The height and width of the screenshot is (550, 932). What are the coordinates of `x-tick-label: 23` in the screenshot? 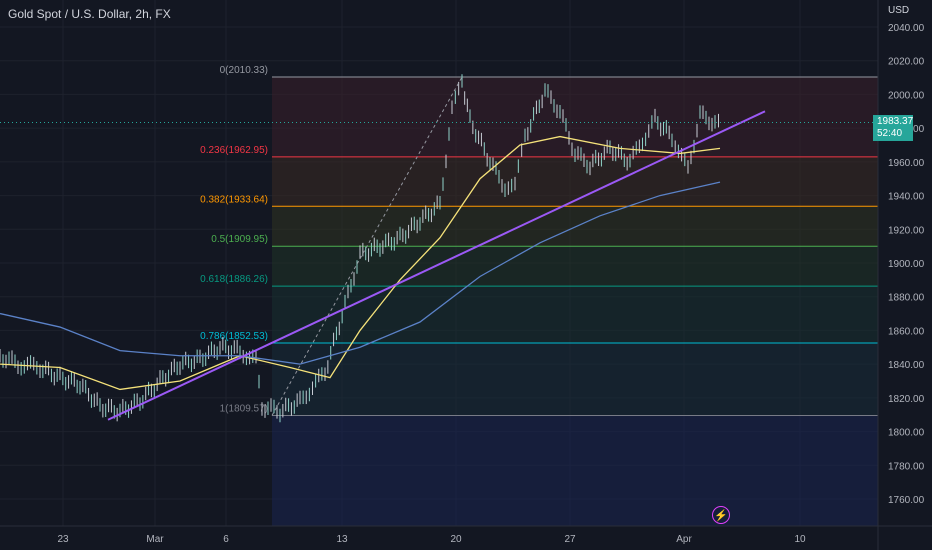 It's located at (63, 539).